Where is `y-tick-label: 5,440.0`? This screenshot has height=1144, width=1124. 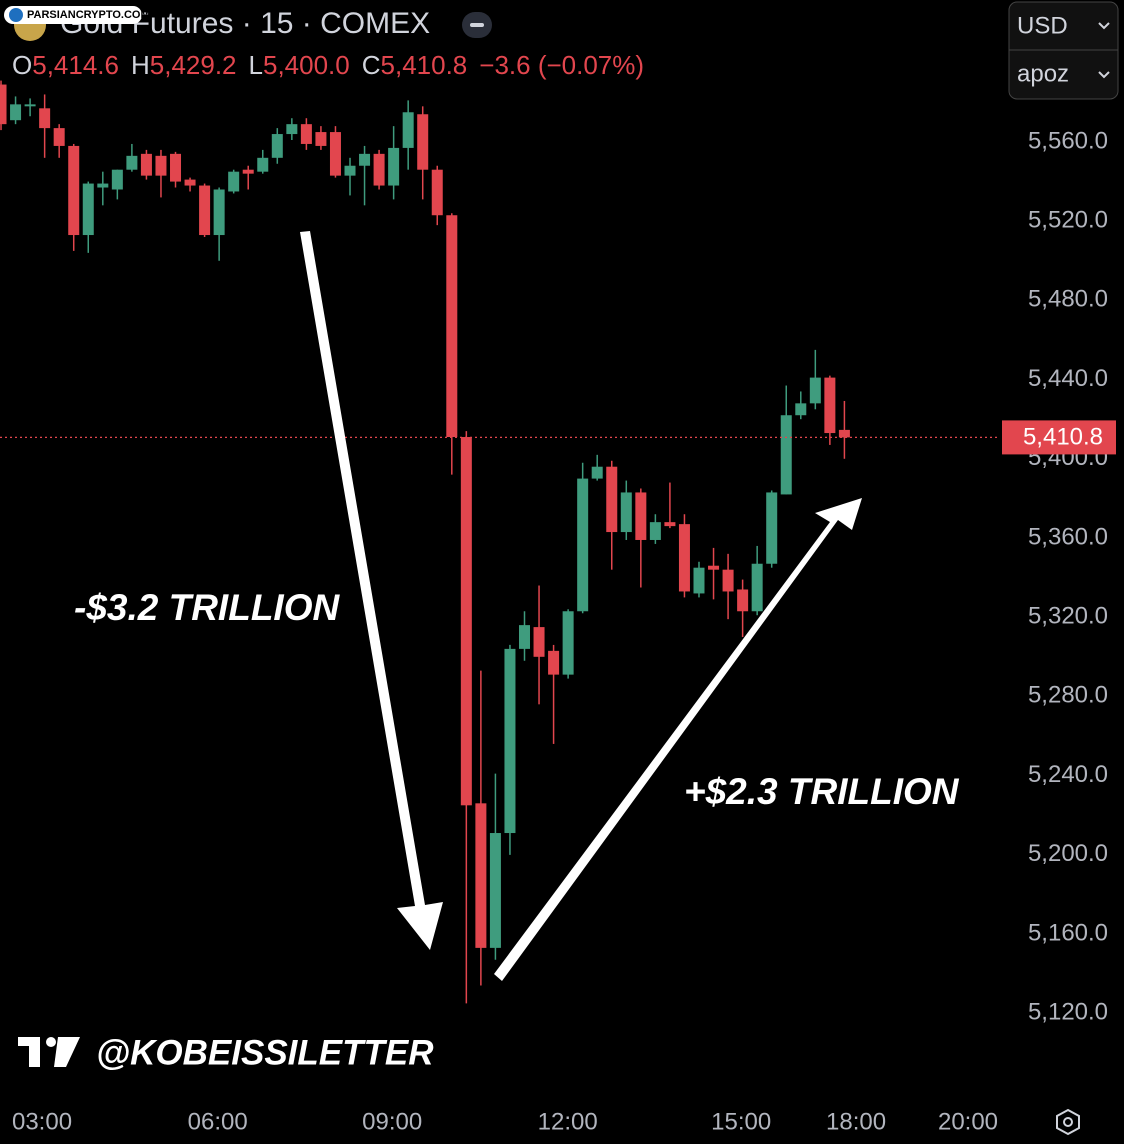 y-tick-label: 5,440.0 is located at coordinates (1068, 378).